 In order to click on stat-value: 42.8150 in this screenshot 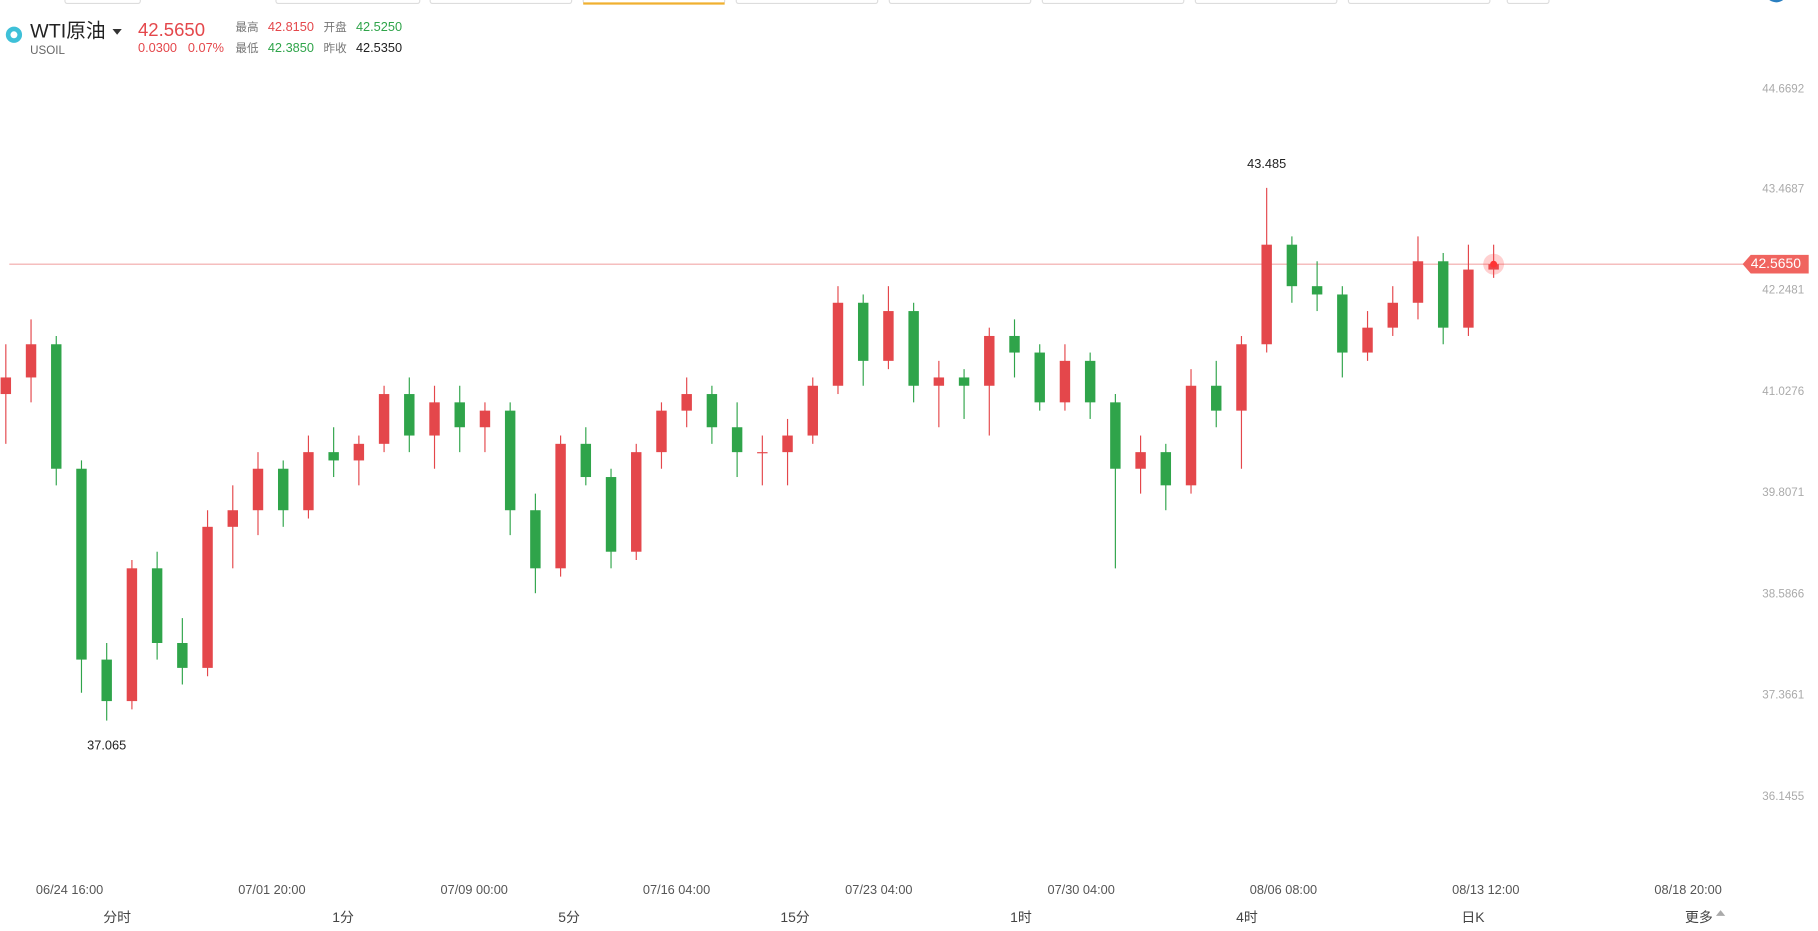, I will do `click(291, 26)`.